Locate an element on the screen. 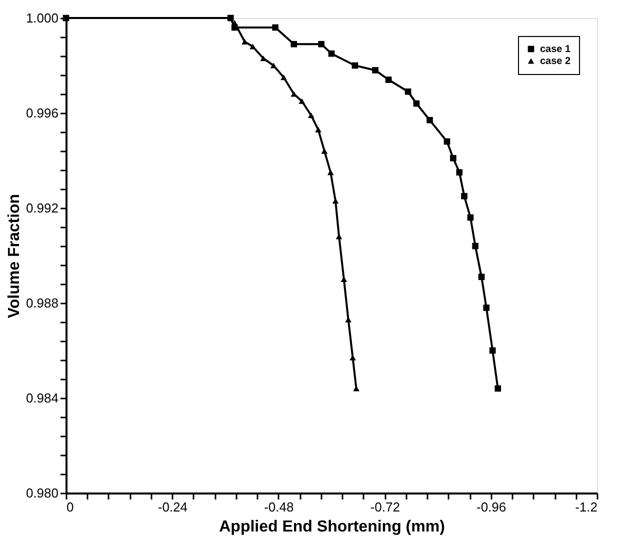 The image size is (623, 539). y-axis-title: Volume Fraction is located at coordinates (14, 256).